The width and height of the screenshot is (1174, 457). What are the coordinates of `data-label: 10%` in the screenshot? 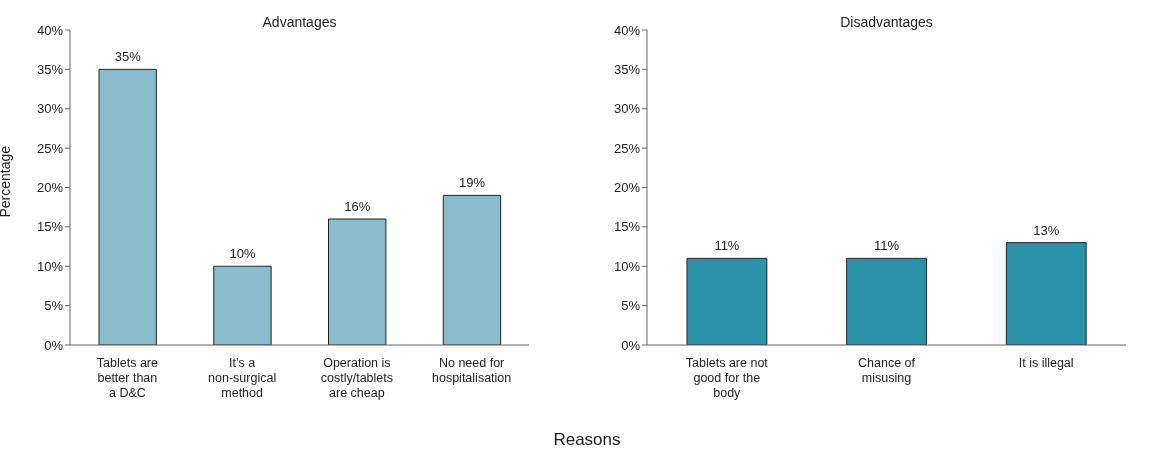 It's located at (242, 254).